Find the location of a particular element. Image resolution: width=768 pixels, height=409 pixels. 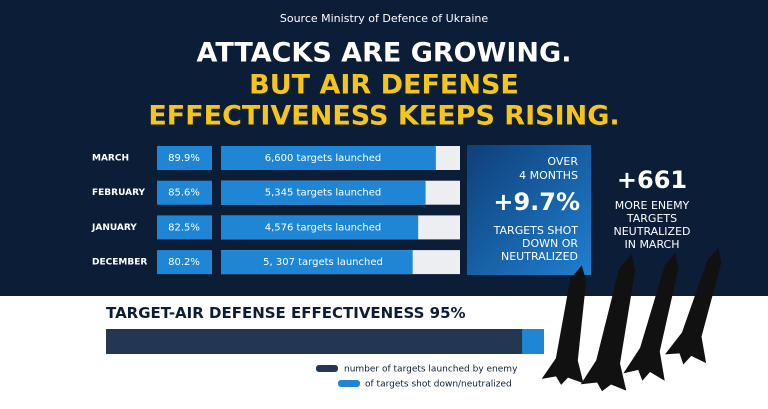

side-caption: MORE ENEMY is located at coordinates (652, 205).